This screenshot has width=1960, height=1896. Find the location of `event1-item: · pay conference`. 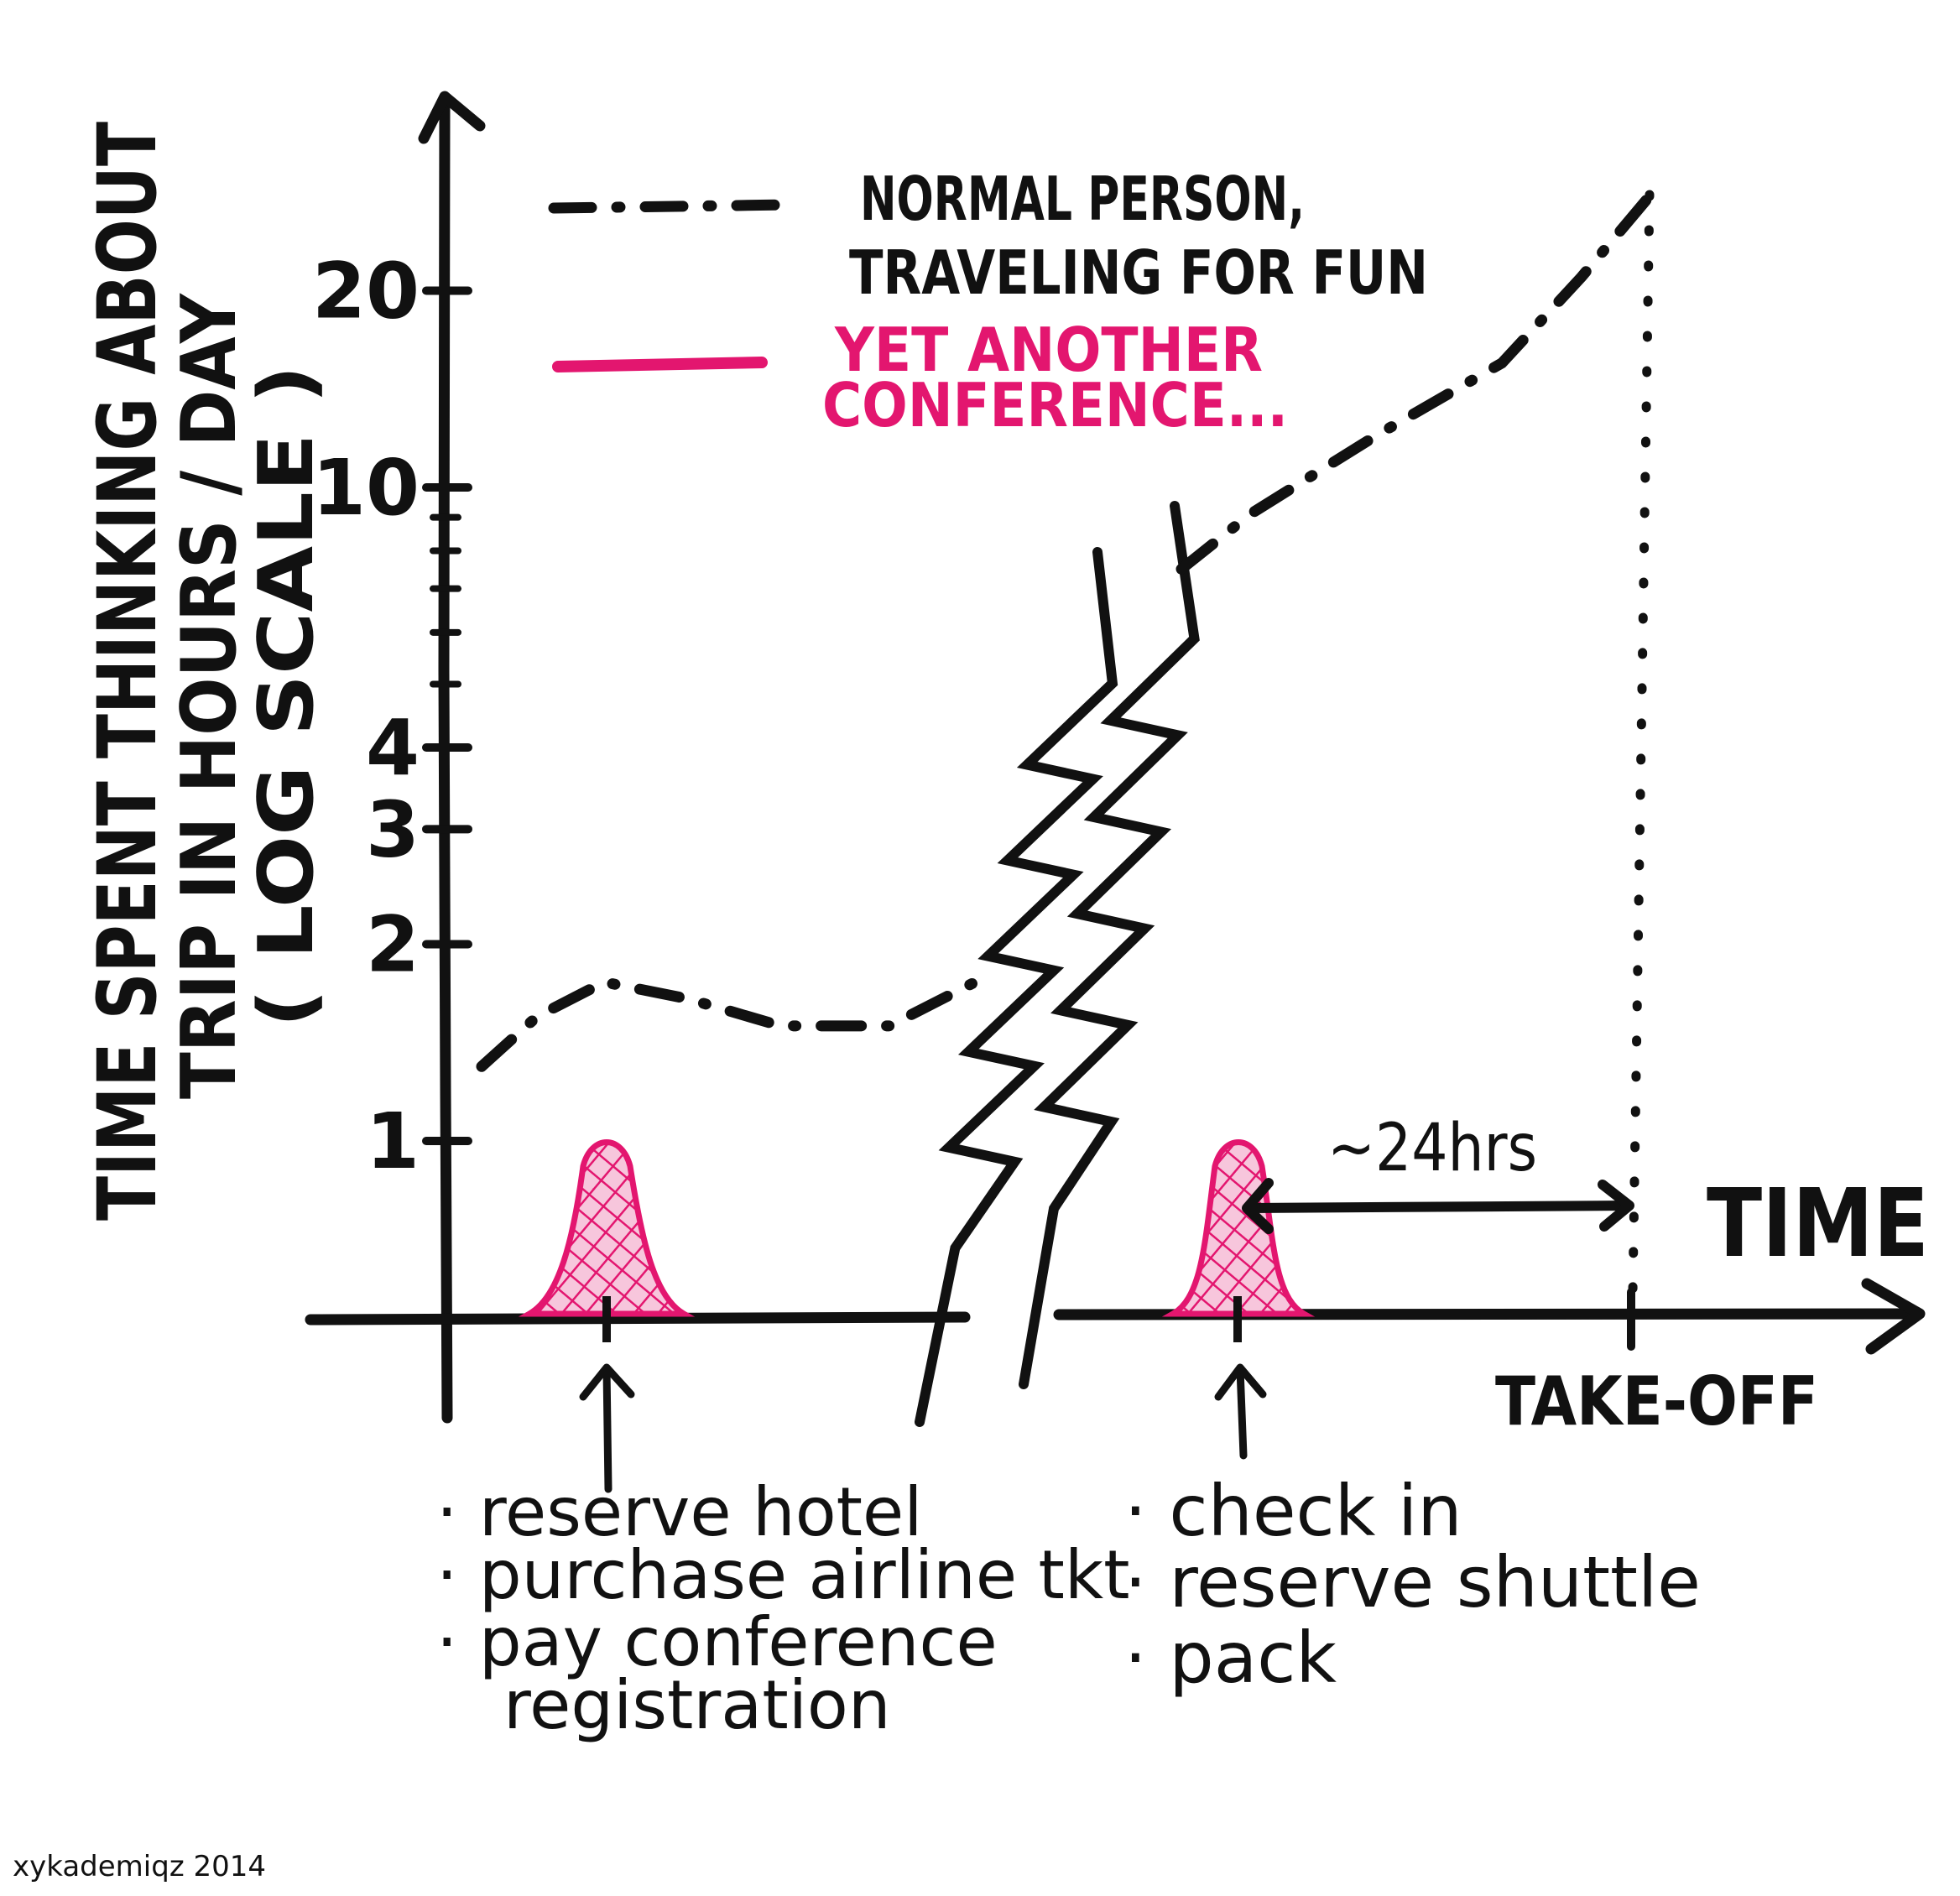

event1-item: · pay conference is located at coordinates (717, 1642).